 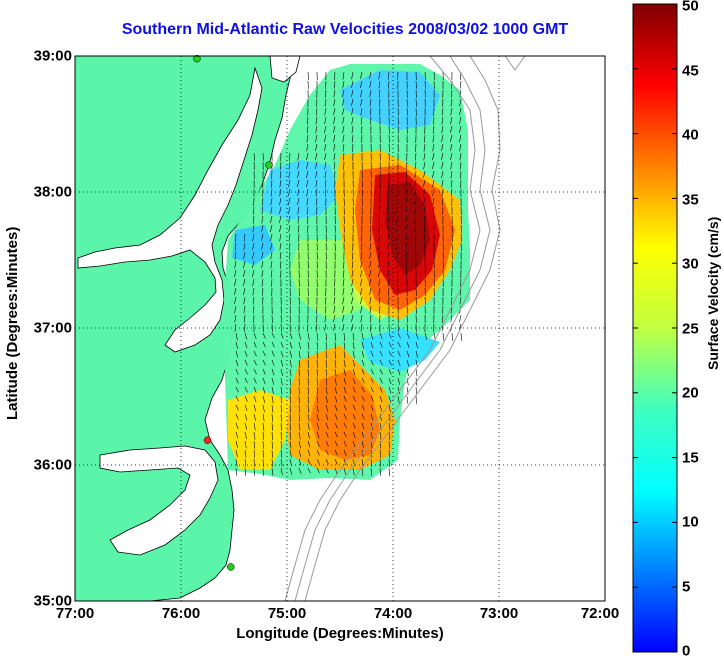 What do you see at coordinates (690, 200) in the screenshot?
I see `colorbar-tick: 35` at bounding box center [690, 200].